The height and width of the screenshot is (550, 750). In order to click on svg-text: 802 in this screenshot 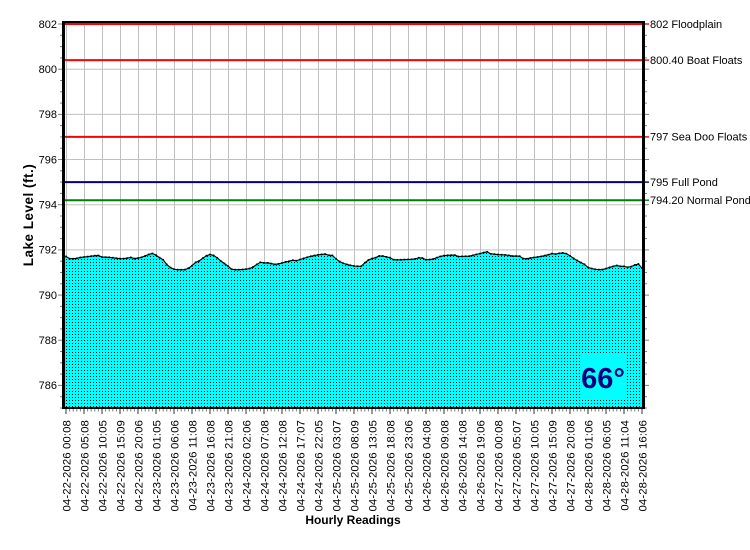, I will do `click(48, 25)`.